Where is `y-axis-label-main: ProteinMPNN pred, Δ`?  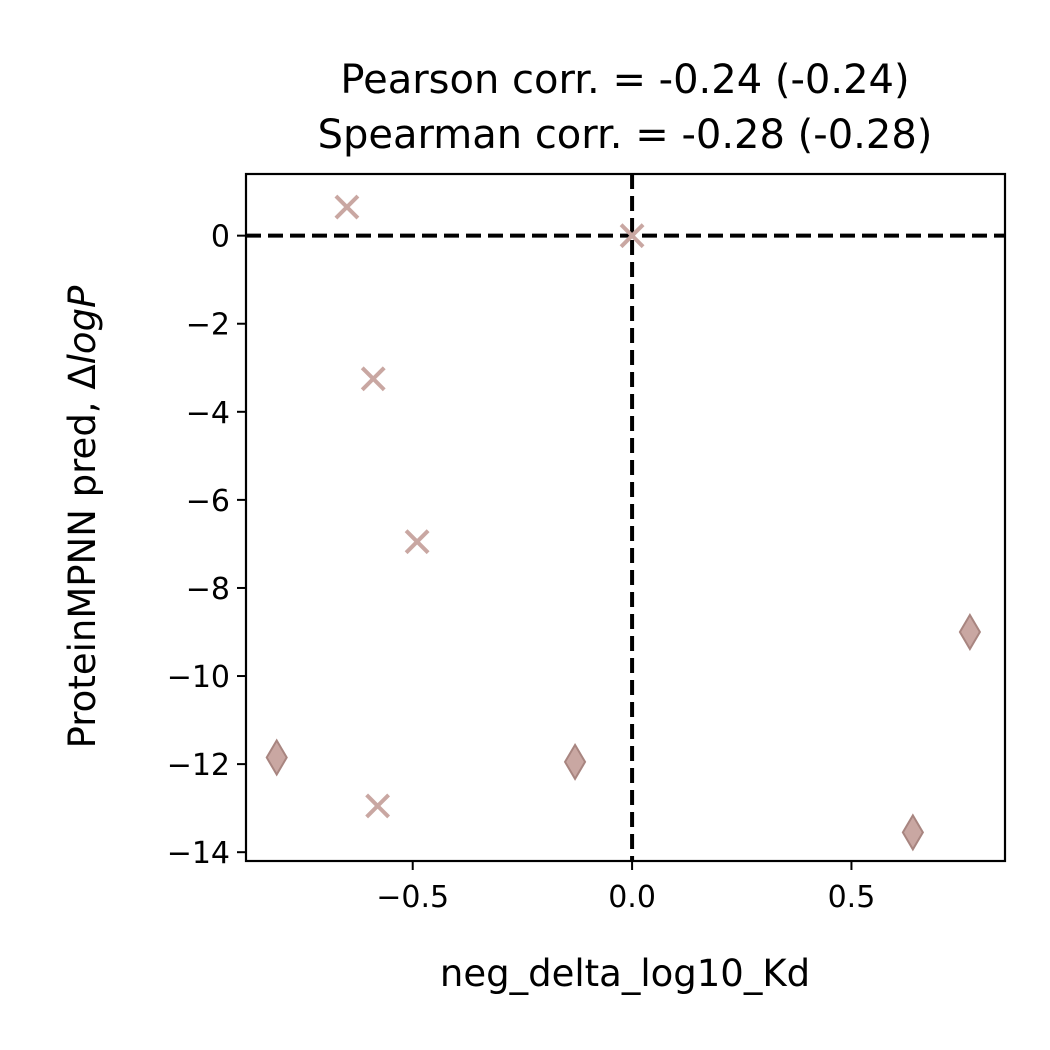 y-axis-label-main: ProteinMPNN pred, Δ is located at coordinates (82, 556).